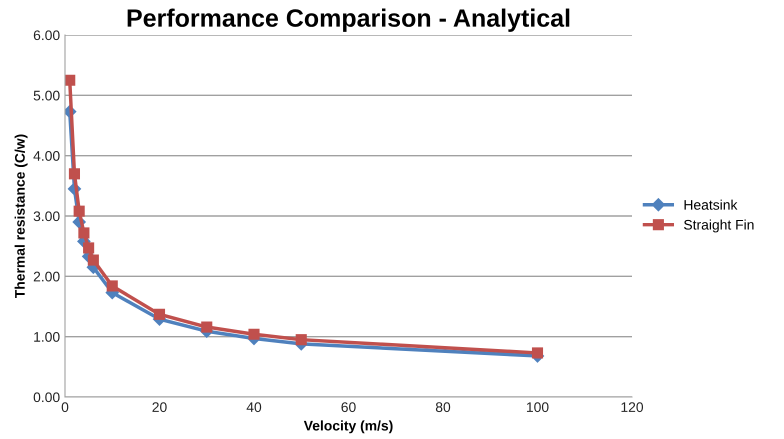  Describe the element at coordinates (21, 216) in the screenshot. I see `y-axis-title: Thermal resistance (C/w)` at that location.